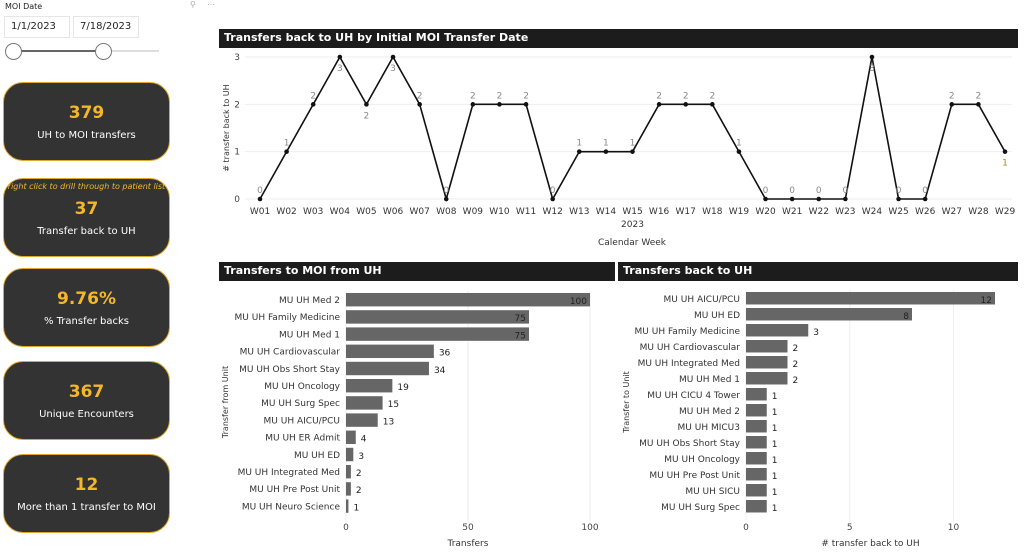 The height and width of the screenshot is (555, 1024). Describe the element at coordinates (626, 402) in the screenshot. I see `y-axis-title: Transfer to Unit` at that location.